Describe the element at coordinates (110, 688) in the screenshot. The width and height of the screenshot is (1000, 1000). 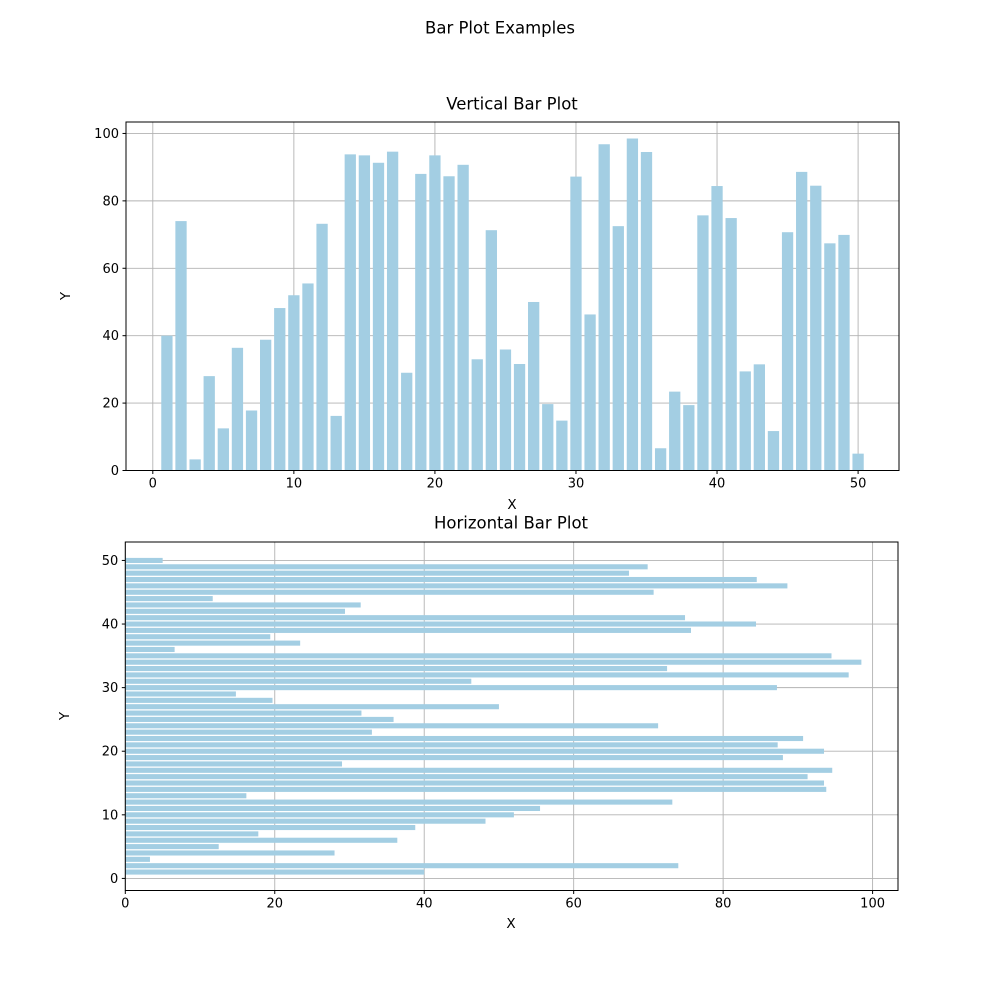
I see `y-tick-label: 30` at that location.